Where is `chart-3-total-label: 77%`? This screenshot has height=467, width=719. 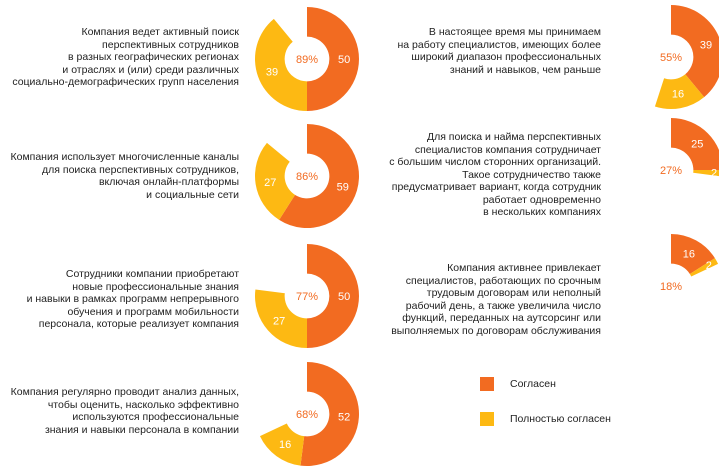 chart-3-total-label: 77% is located at coordinates (307, 297).